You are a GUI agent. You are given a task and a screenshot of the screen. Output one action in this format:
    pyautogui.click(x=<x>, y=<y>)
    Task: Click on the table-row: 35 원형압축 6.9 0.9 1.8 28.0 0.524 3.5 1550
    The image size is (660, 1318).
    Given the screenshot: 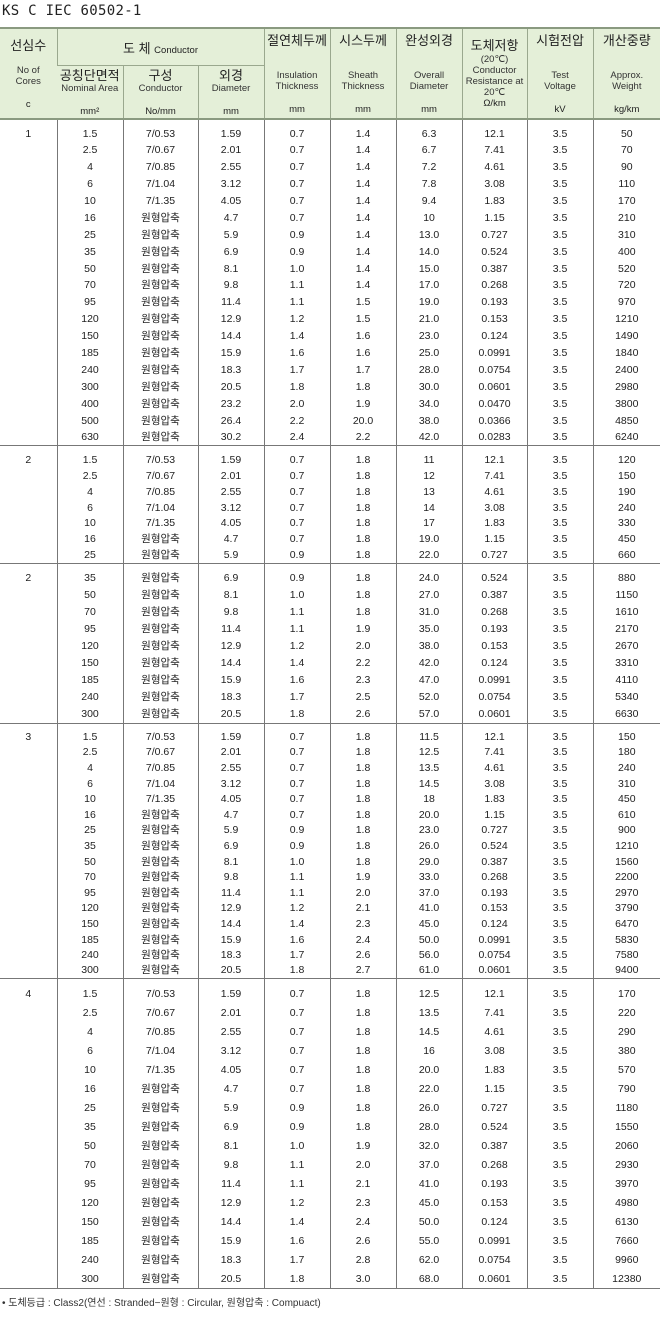 What is the action you would take?
    pyautogui.click(x=330, y=1127)
    